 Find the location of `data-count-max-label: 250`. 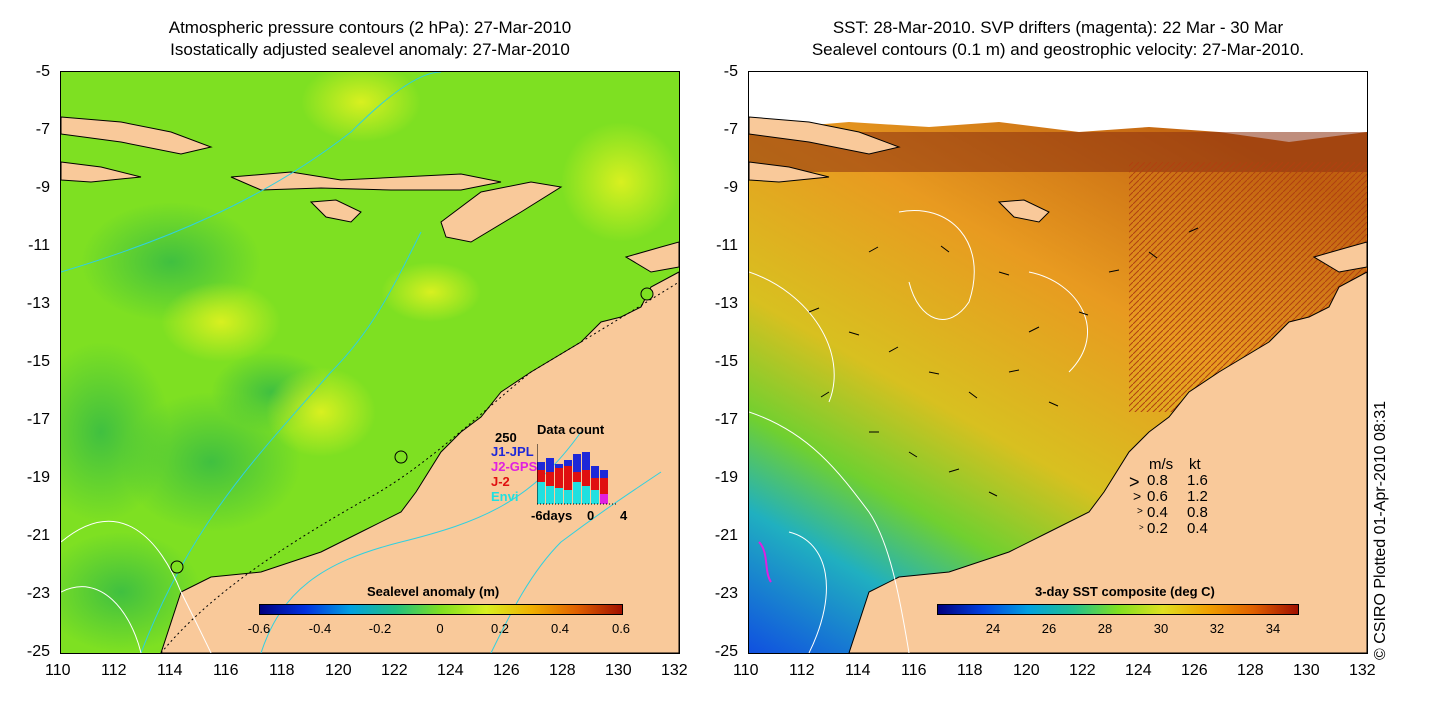

data-count-max-label: 250 is located at coordinates (506, 437).